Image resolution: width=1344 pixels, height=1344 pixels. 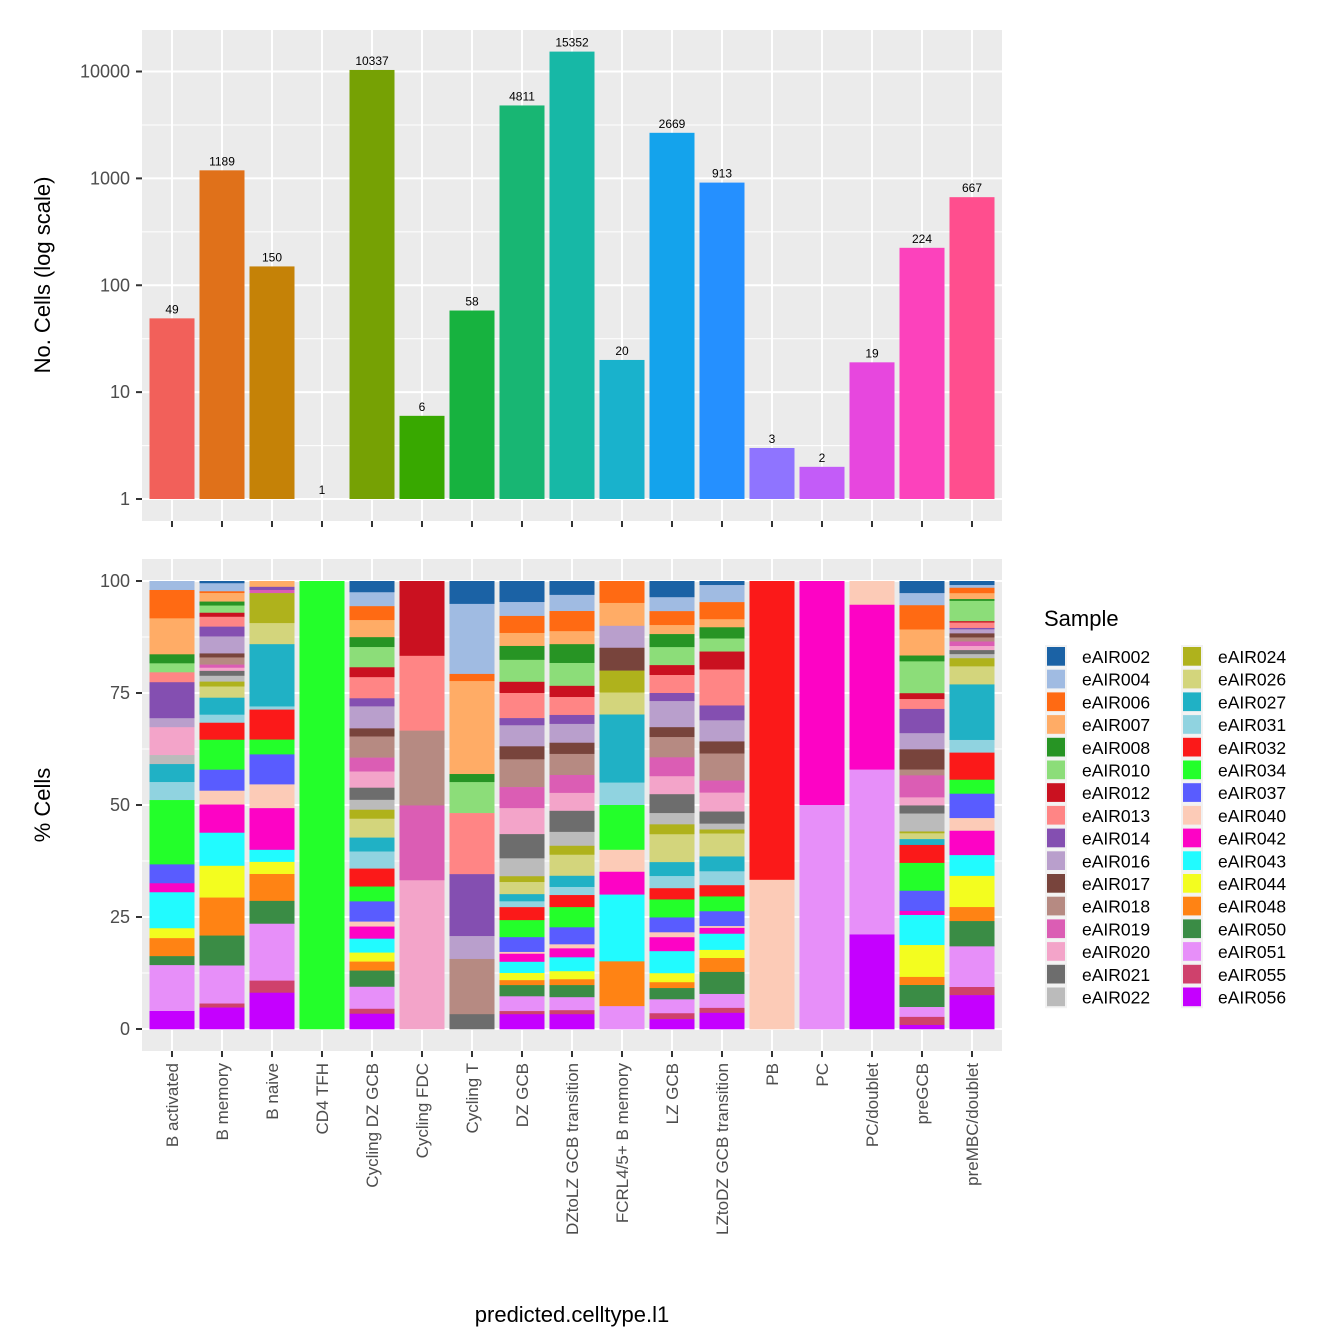 What do you see at coordinates (772, 439) in the screenshot?
I see `bar-data-label: 3` at bounding box center [772, 439].